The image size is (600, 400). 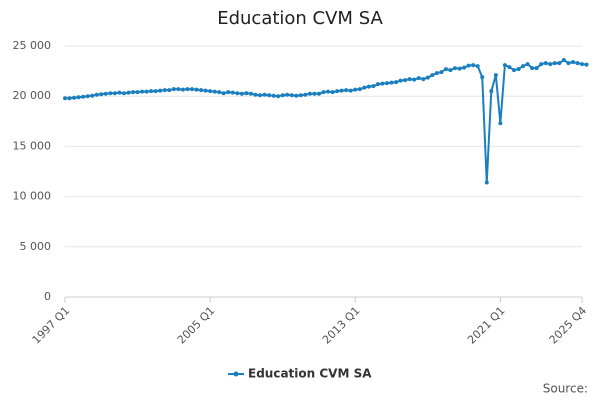 What do you see at coordinates (32, 95) in the screenshot?
I see `y-tick-label: 20 000` at bounding box center [32, 95].